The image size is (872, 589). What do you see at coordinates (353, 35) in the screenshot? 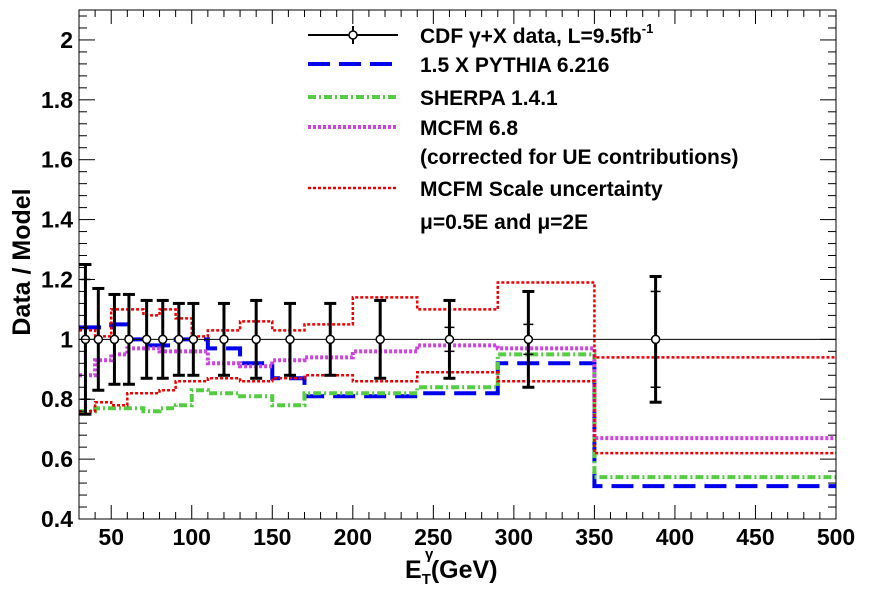
I see `legend-marker-data` at bounding box center [353, 35].